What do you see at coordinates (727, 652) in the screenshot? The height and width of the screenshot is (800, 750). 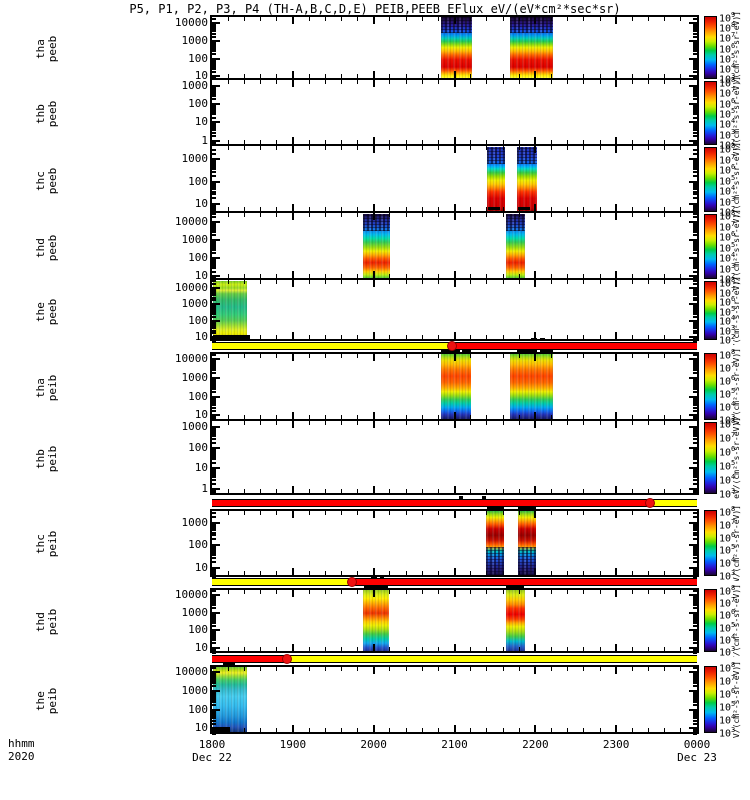 I see `colorbar-tick-label: 10³` at bounding box center [727, 652].